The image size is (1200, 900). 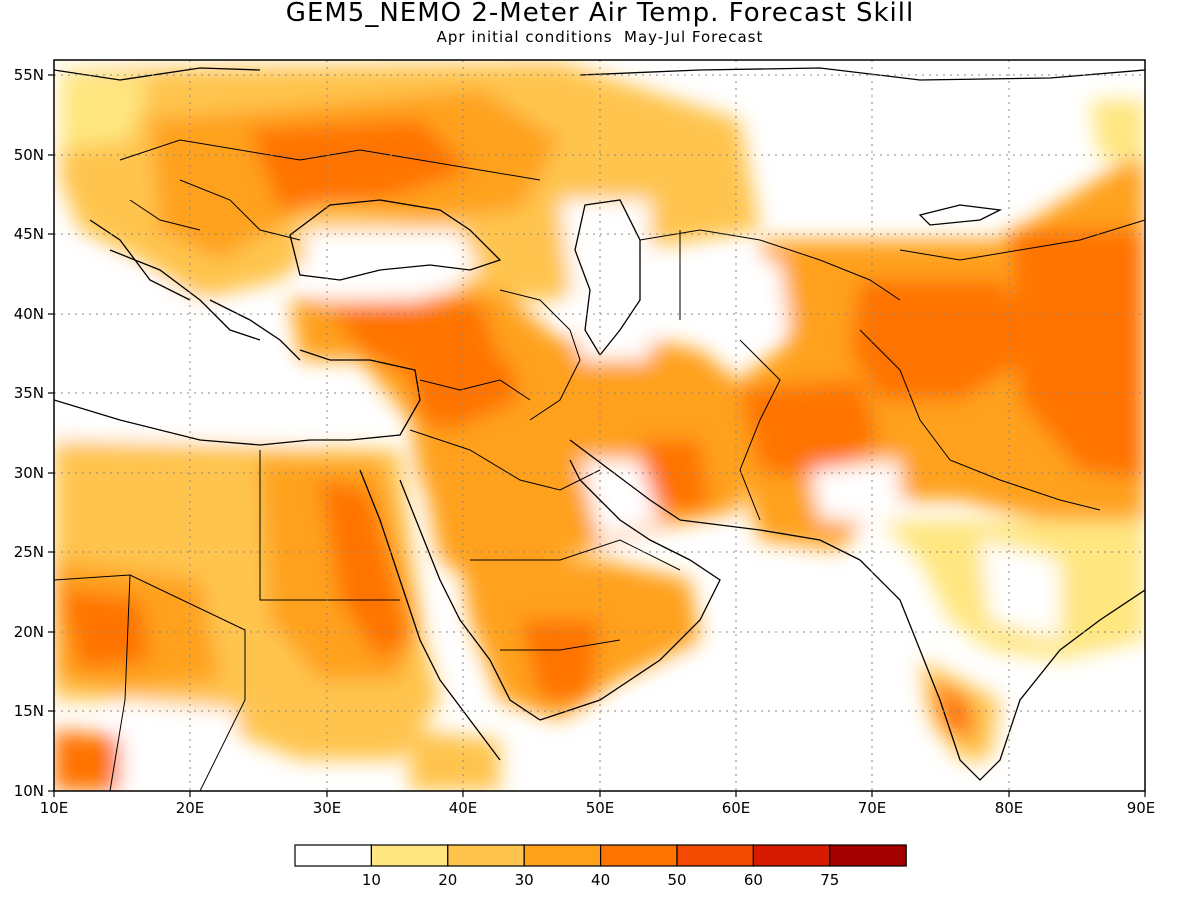 I want to click on lon-tick-label: 70E, so click(x=872, y=808).